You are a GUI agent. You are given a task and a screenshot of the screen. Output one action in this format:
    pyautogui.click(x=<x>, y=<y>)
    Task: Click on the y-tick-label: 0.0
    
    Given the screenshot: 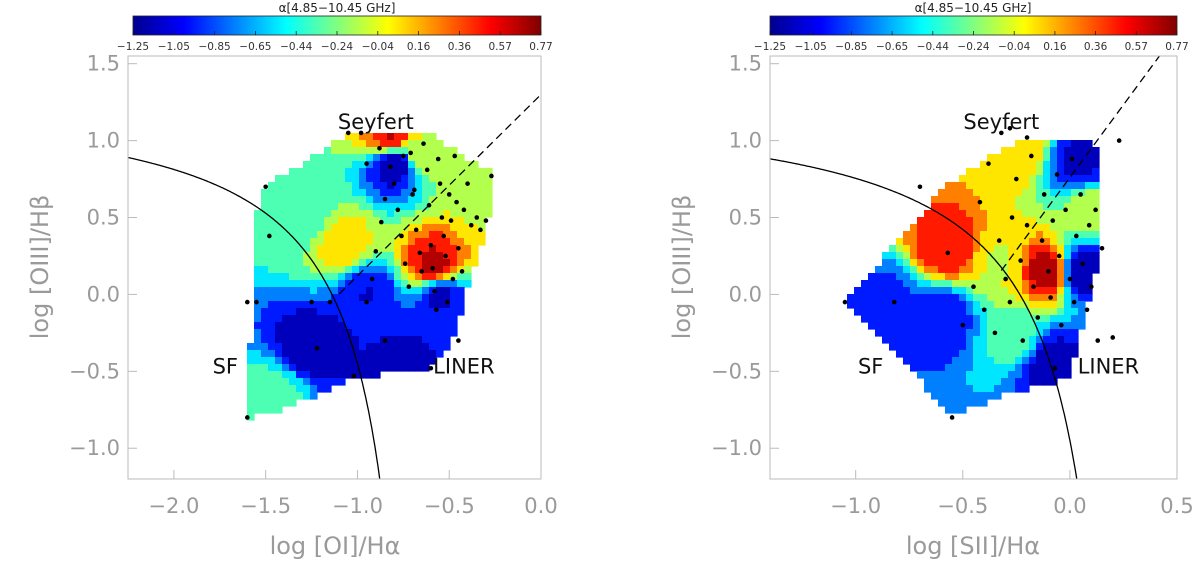 What is the action you would take?
    pyautogui.click(x=103, y=294)
    